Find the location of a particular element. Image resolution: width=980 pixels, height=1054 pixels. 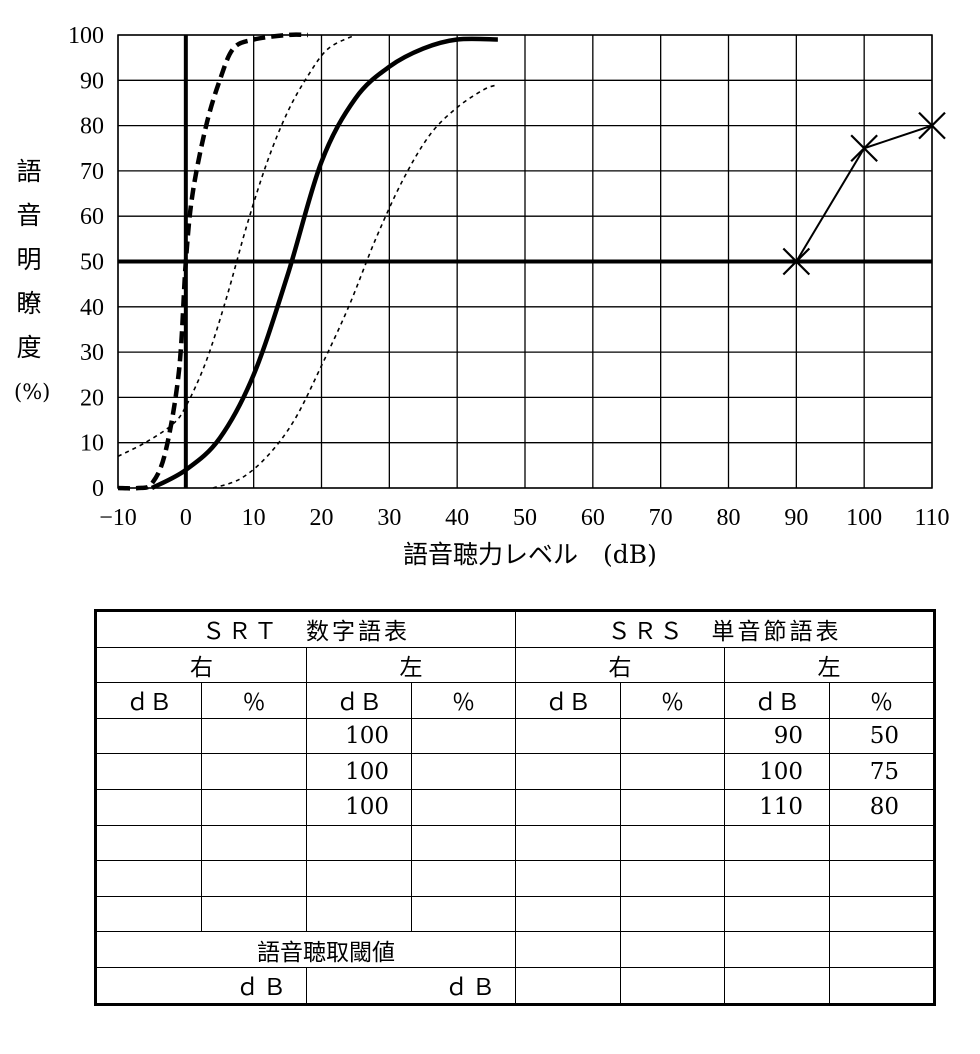

unit-header-row: ｄＢ ％ ｄＢ ％ ｄＢ ％ ｄＢ ％ is located at coordinates (515, 700).